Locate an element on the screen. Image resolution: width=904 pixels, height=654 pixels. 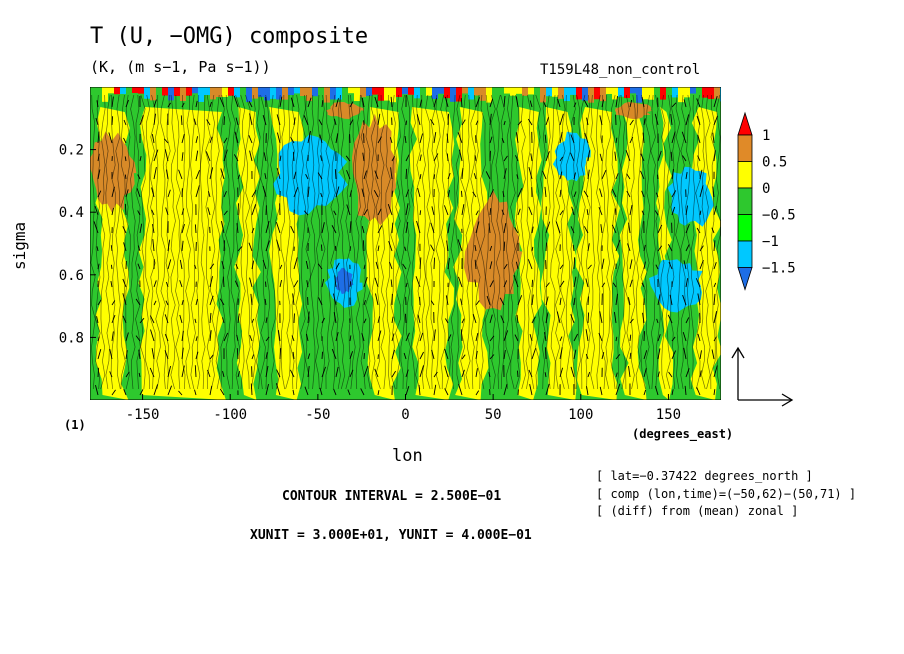
chart-title: T (U, −OMG) composite is located at coordinates (229, 36).